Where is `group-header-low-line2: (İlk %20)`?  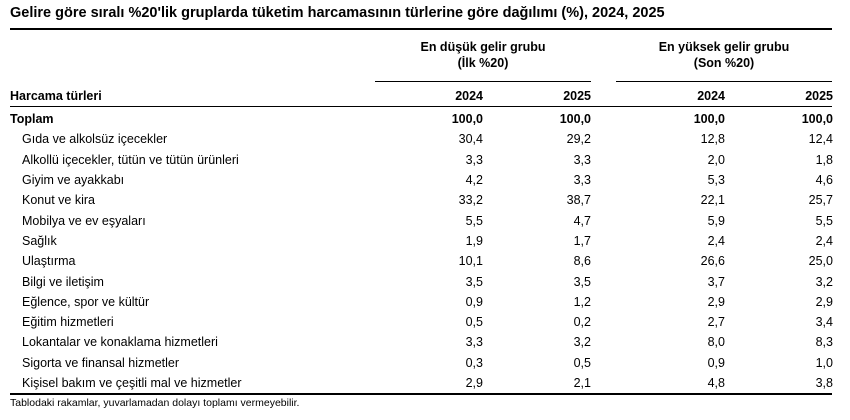
group-header-low-line2: (İlk %20) is located at coordinates (483, 63).